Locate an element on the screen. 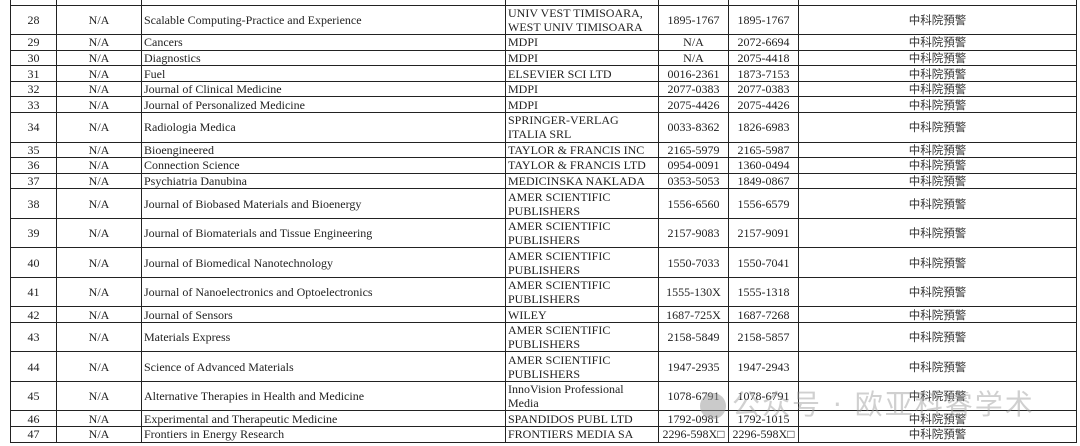  row-number-cell: 45 is located at coordinates (33, 396).